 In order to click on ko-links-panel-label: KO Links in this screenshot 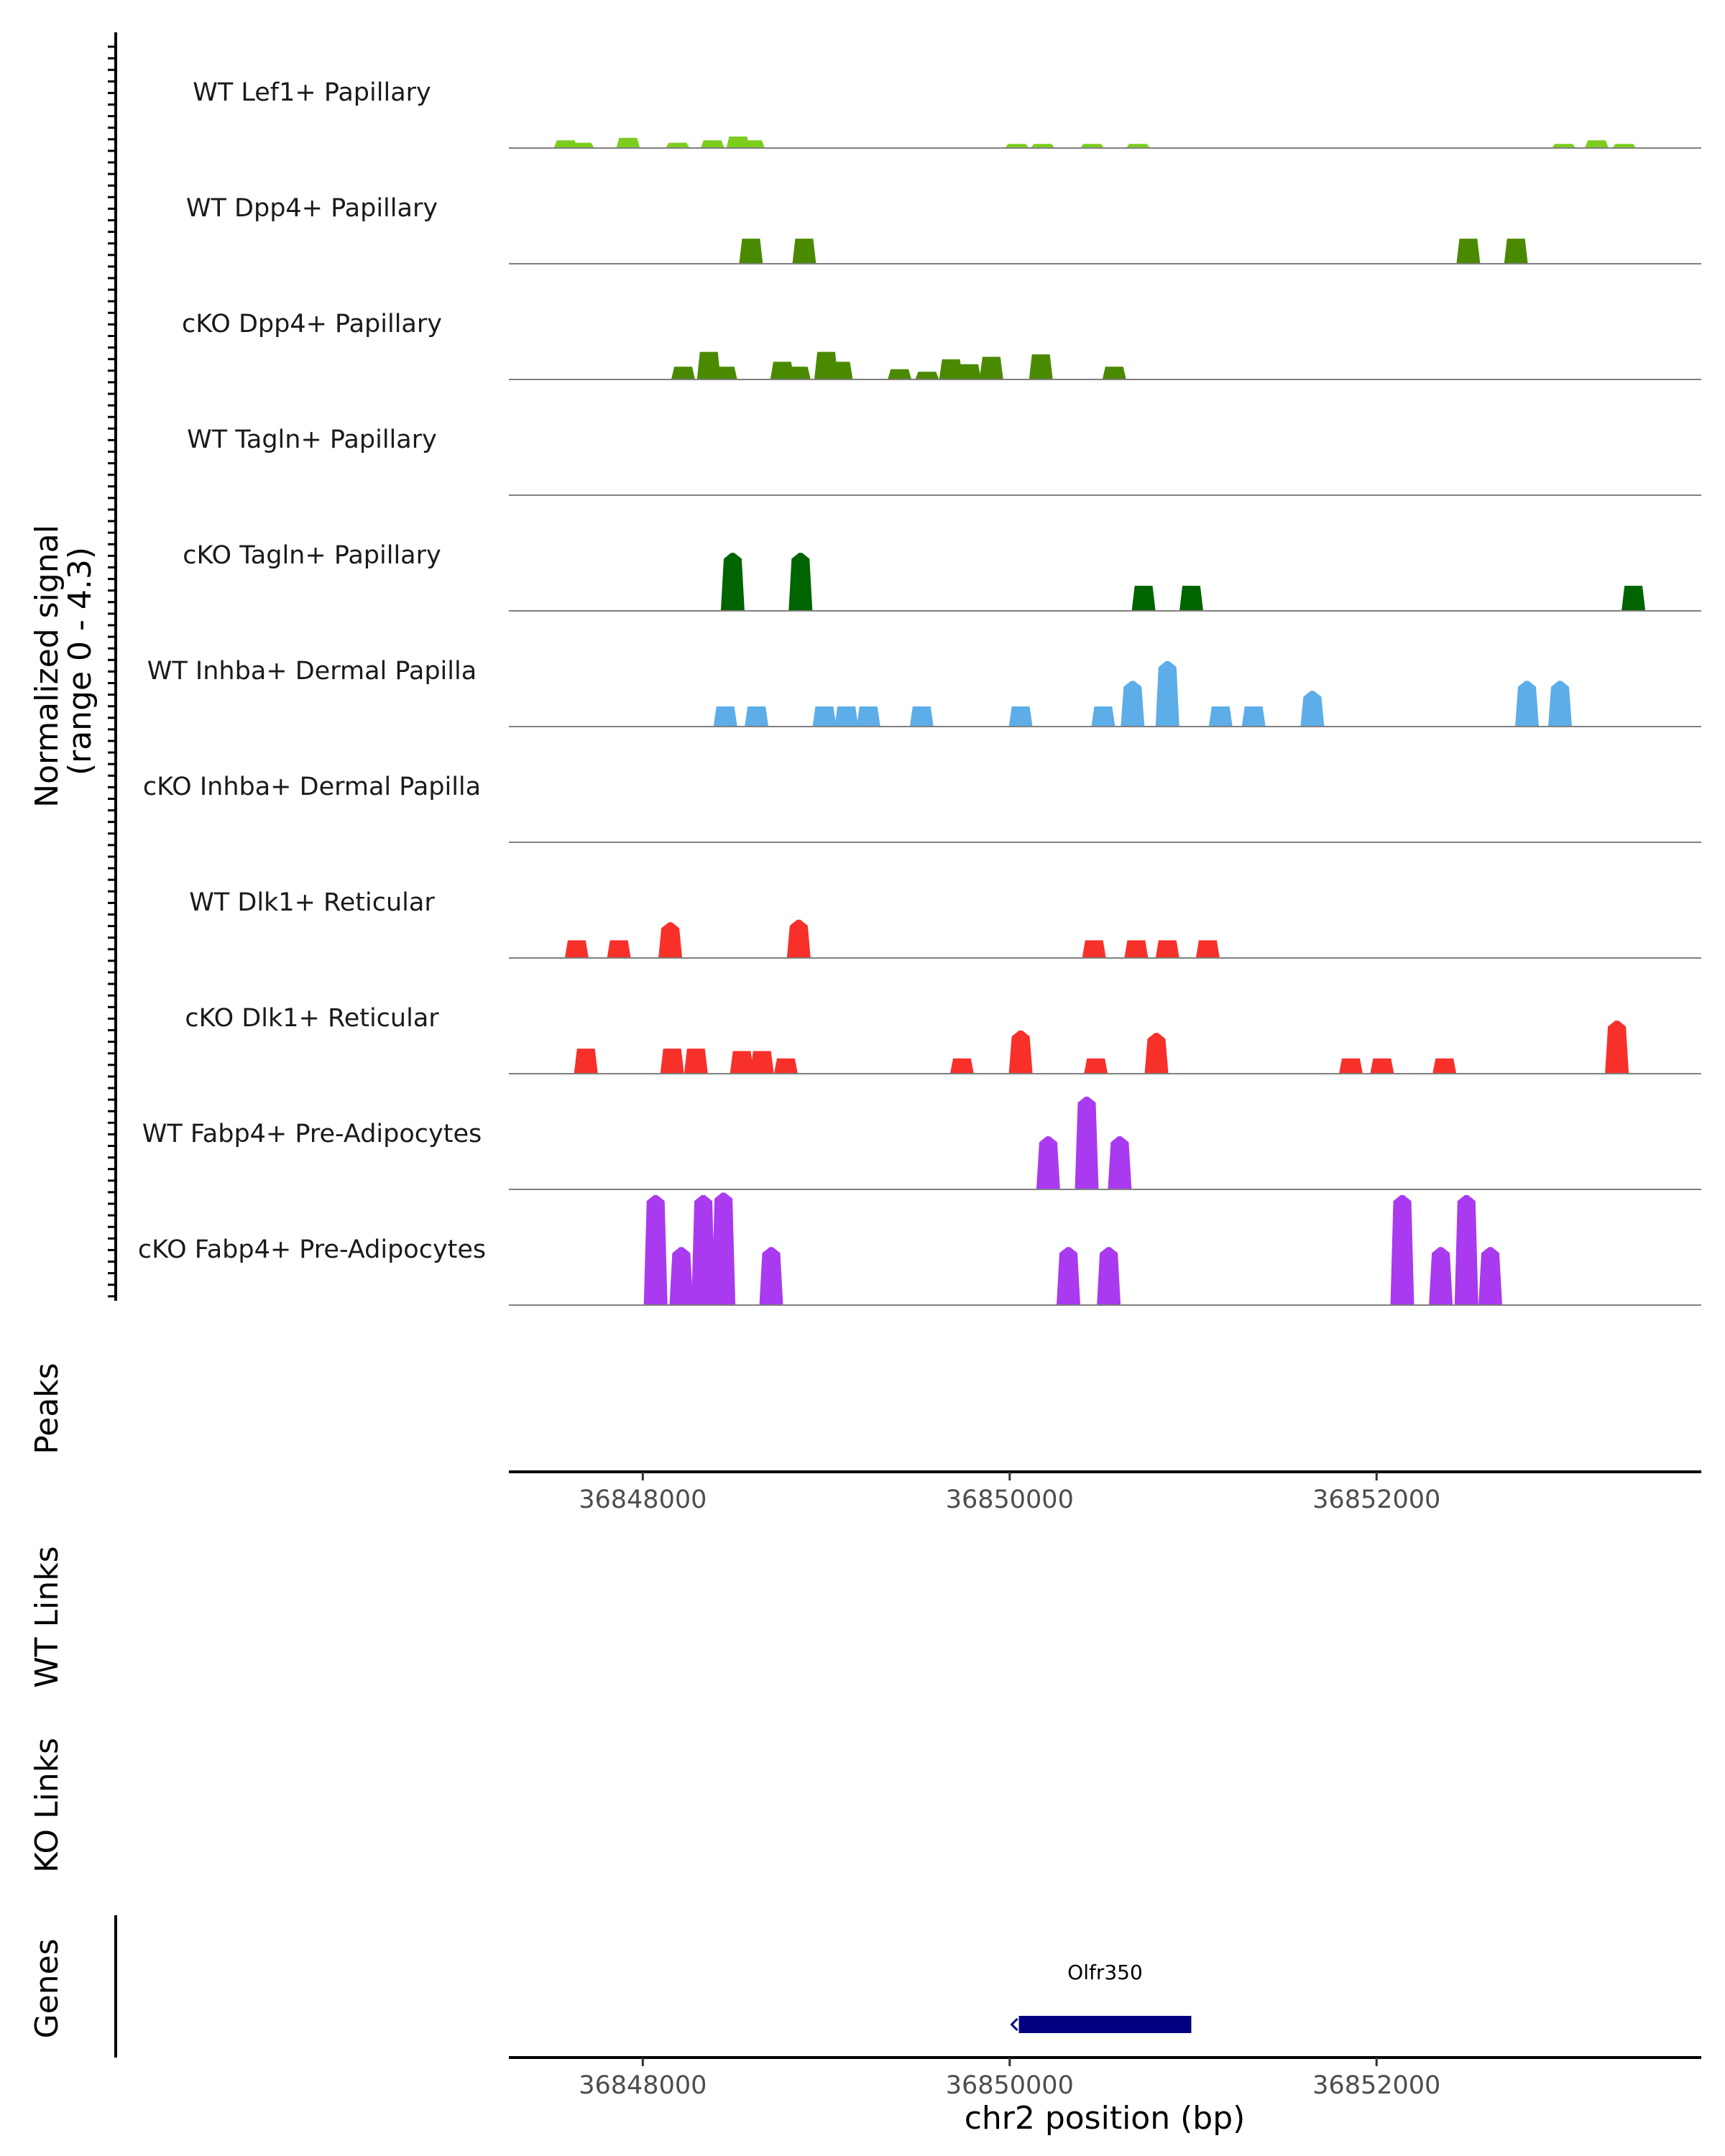, I will do `click(47, 1805)`.